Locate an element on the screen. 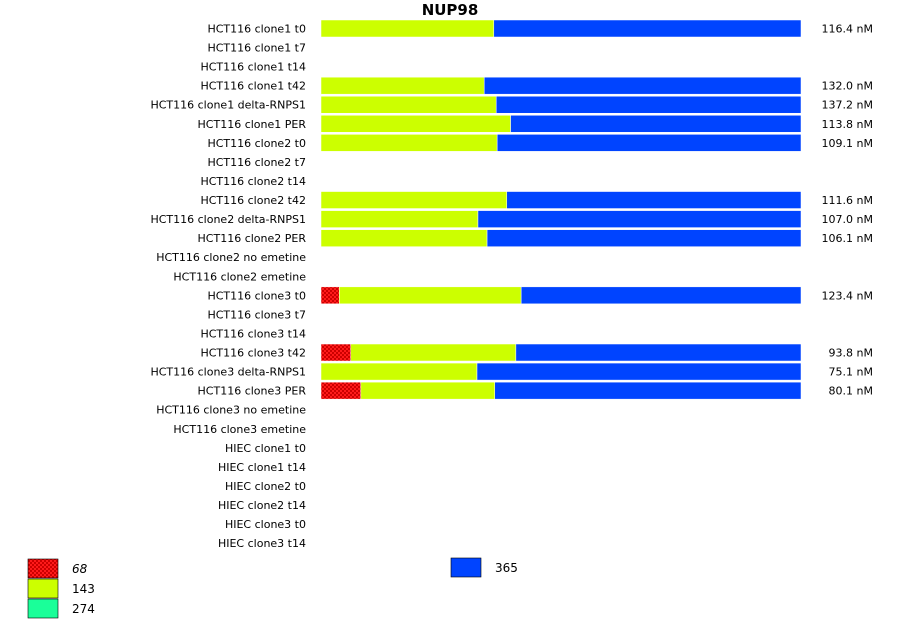 The image size is (900, 622). row-label: HCT116 clone2 emetine is located at coordinates (239, 276).